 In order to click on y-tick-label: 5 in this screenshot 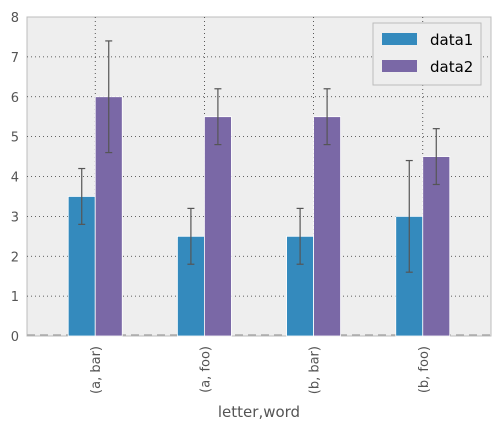, I will do `click(15, 138)`.